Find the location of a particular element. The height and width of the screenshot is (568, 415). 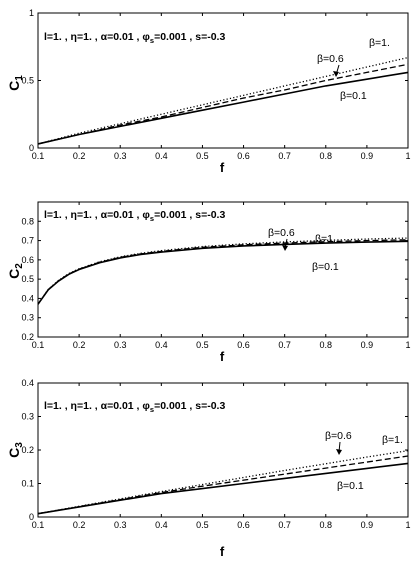

annotation-c2: l=1. , η=1. , α=0.01 , φs=0.001 , s=-0.3 is located at coordinates (134, 216).